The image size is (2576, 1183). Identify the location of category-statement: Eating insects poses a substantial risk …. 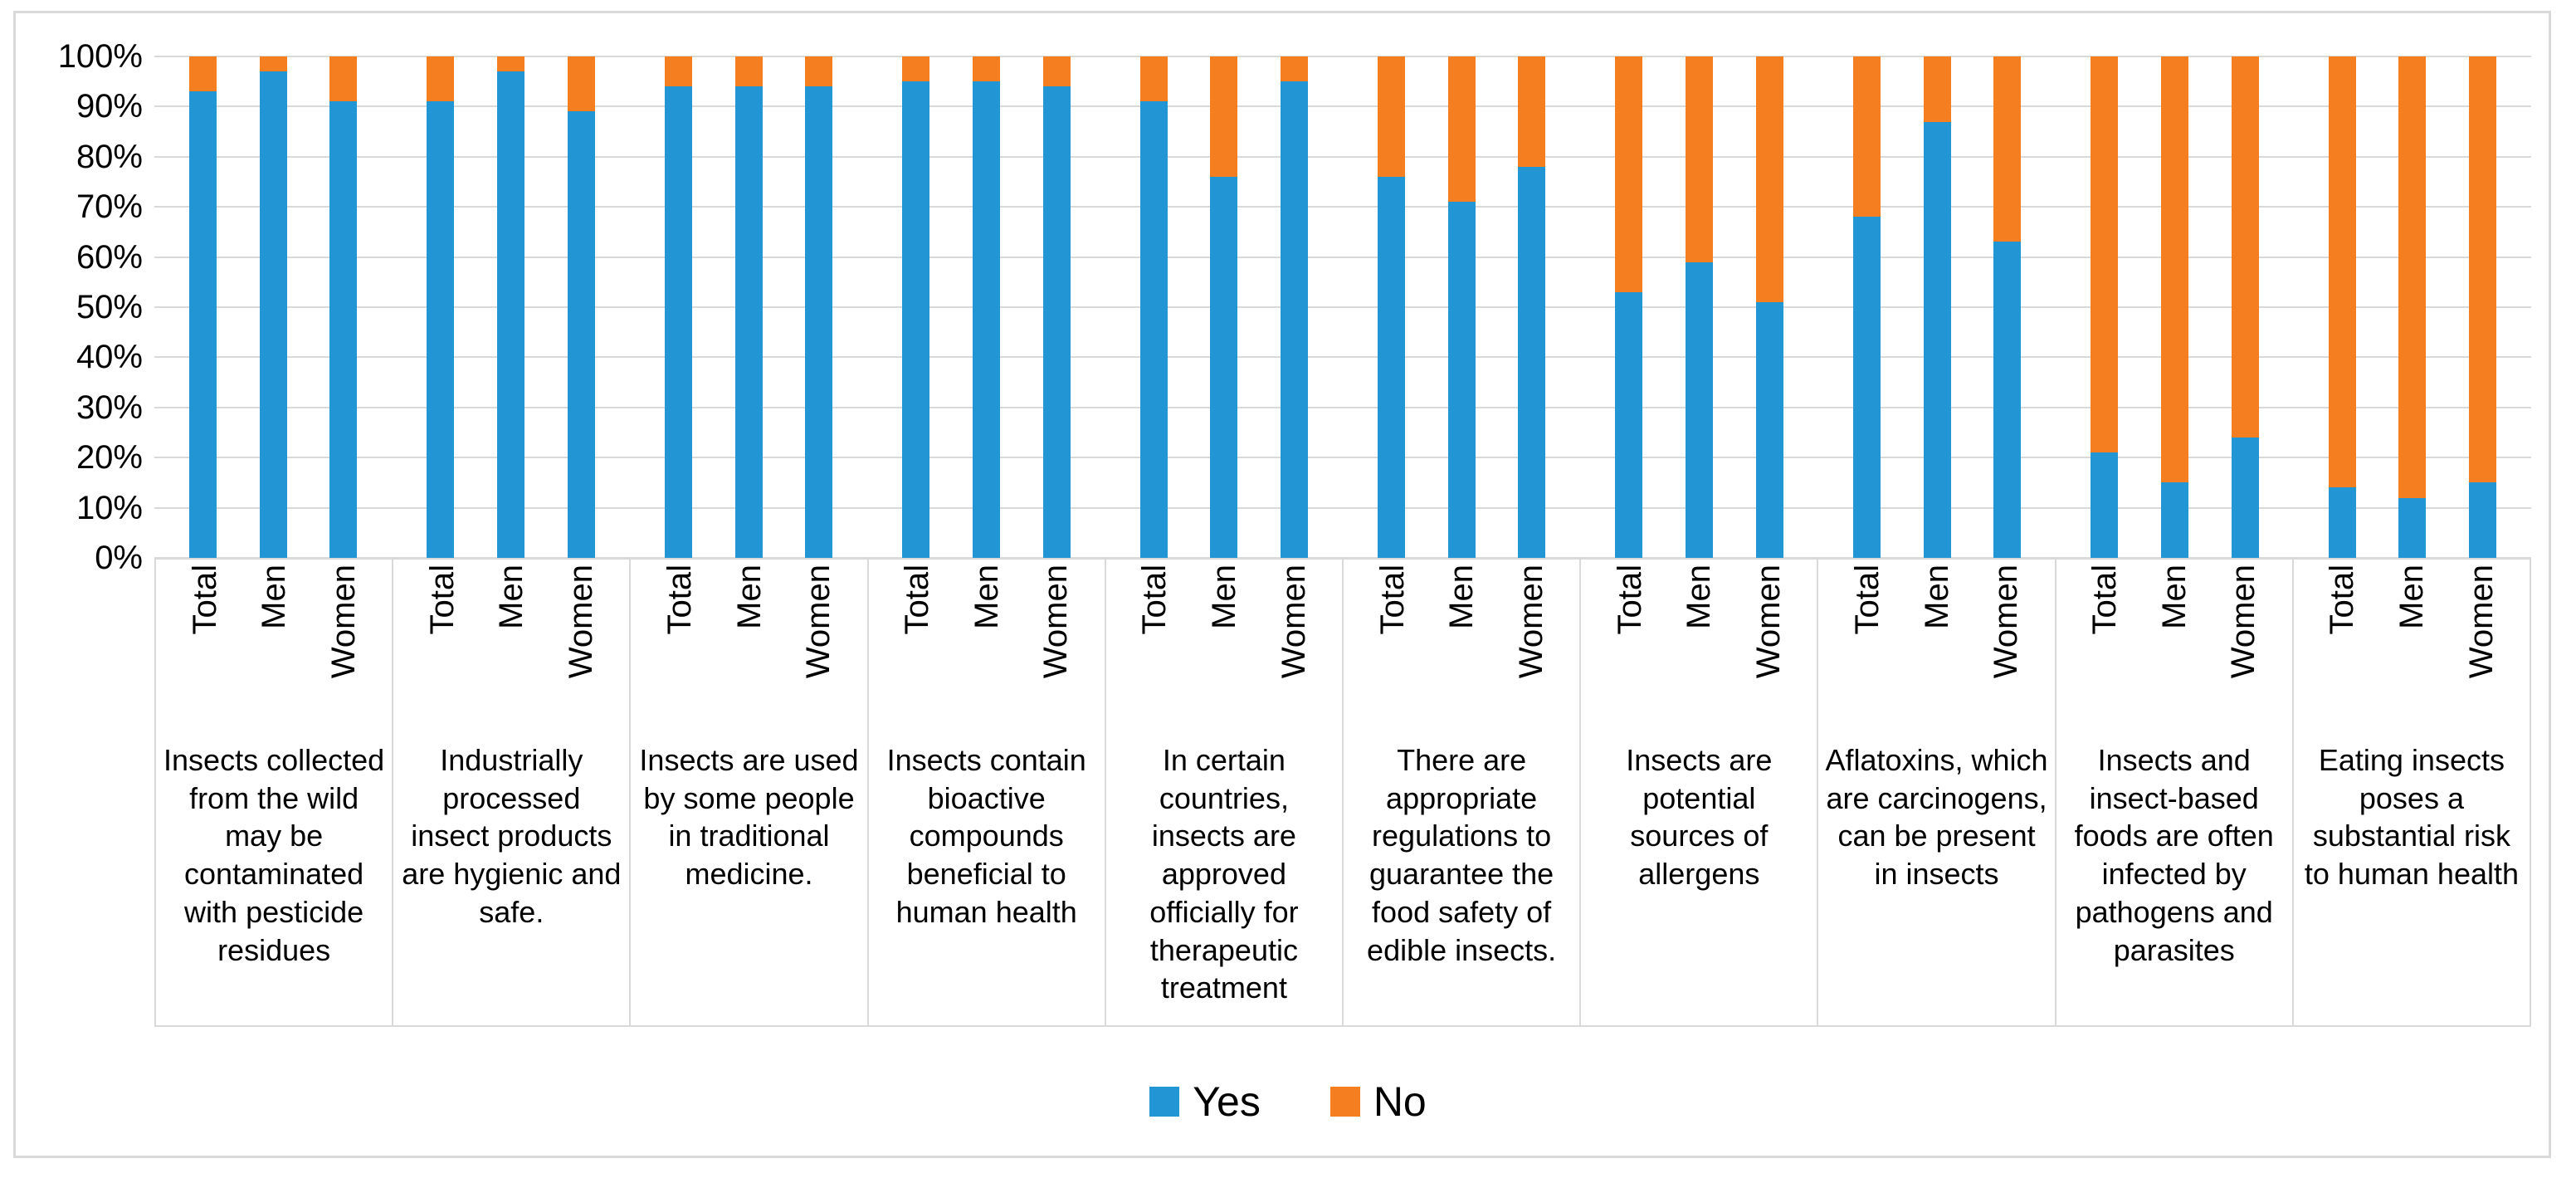
(2412, 818).